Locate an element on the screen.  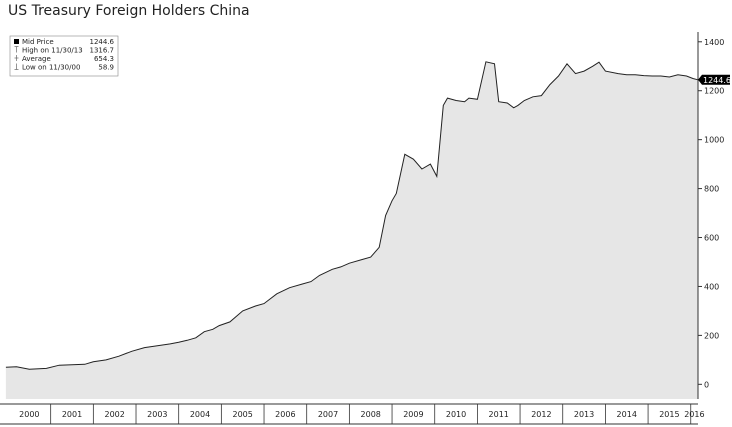
x-tick-label: 2013 is located at coordinates (584, 414).